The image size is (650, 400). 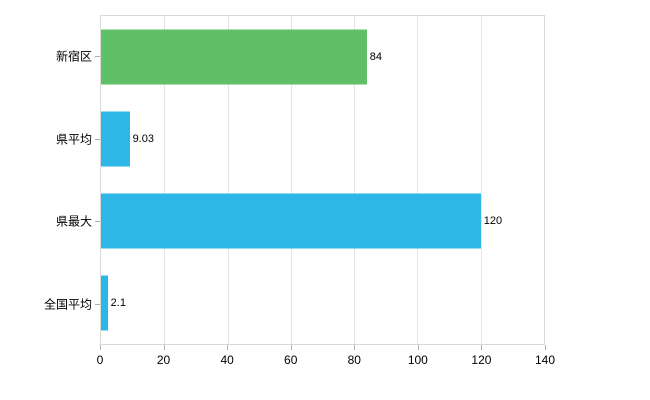 What do you see at coordinates (227, 360) in the screenshot?
I see `x-tick-label: 40` at bounding box center [227, 360].